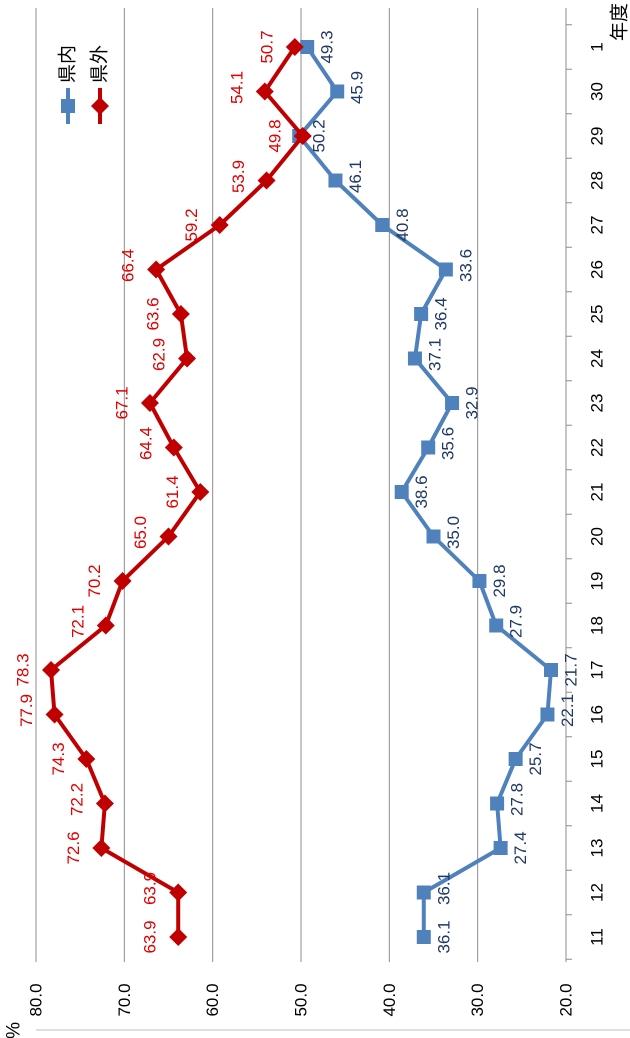 This screenshot has height=1038, width=630. Describe the element at coordinates (443, 888) in the screenshot. I see `data-label: 36.1` at that location.